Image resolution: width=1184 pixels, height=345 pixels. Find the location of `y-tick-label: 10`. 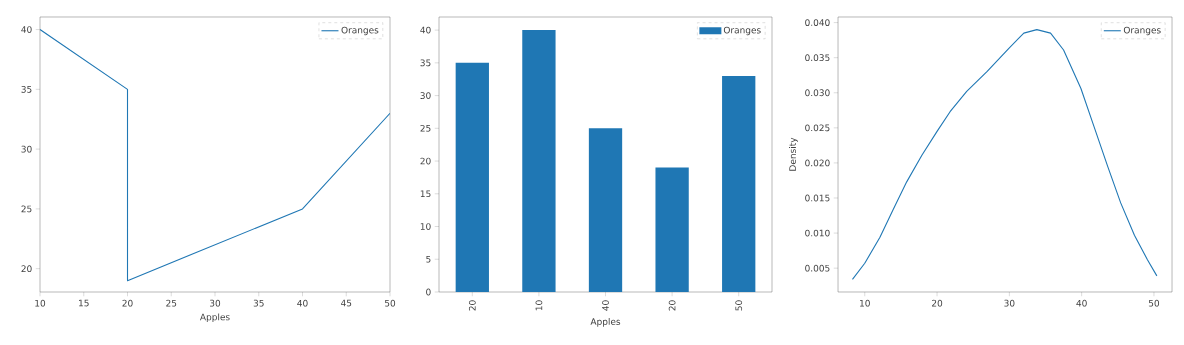

y-tick-label: 10 is located at coordinates (425, 226).